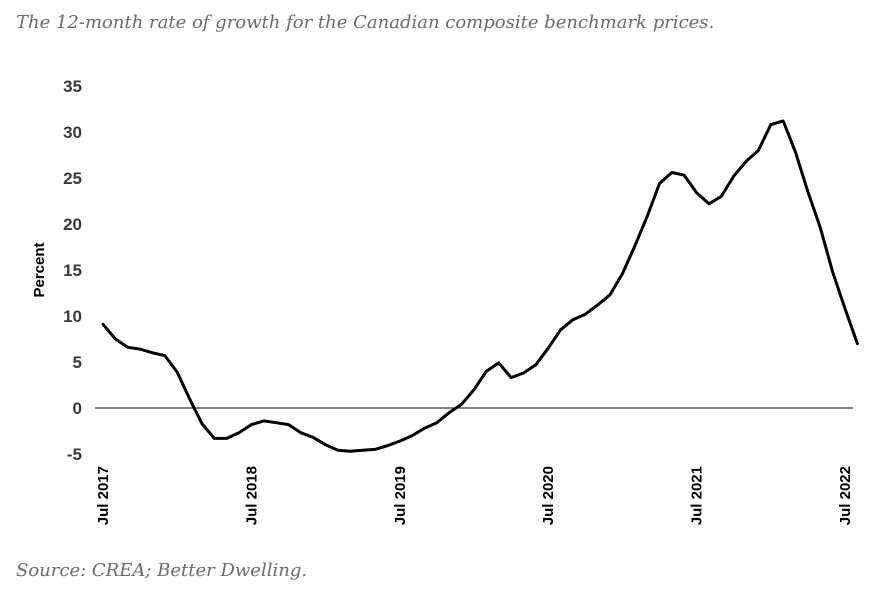 The image size is (884, 592). I want to click on x-tick-label: Jul 2019, so click(400, 495).